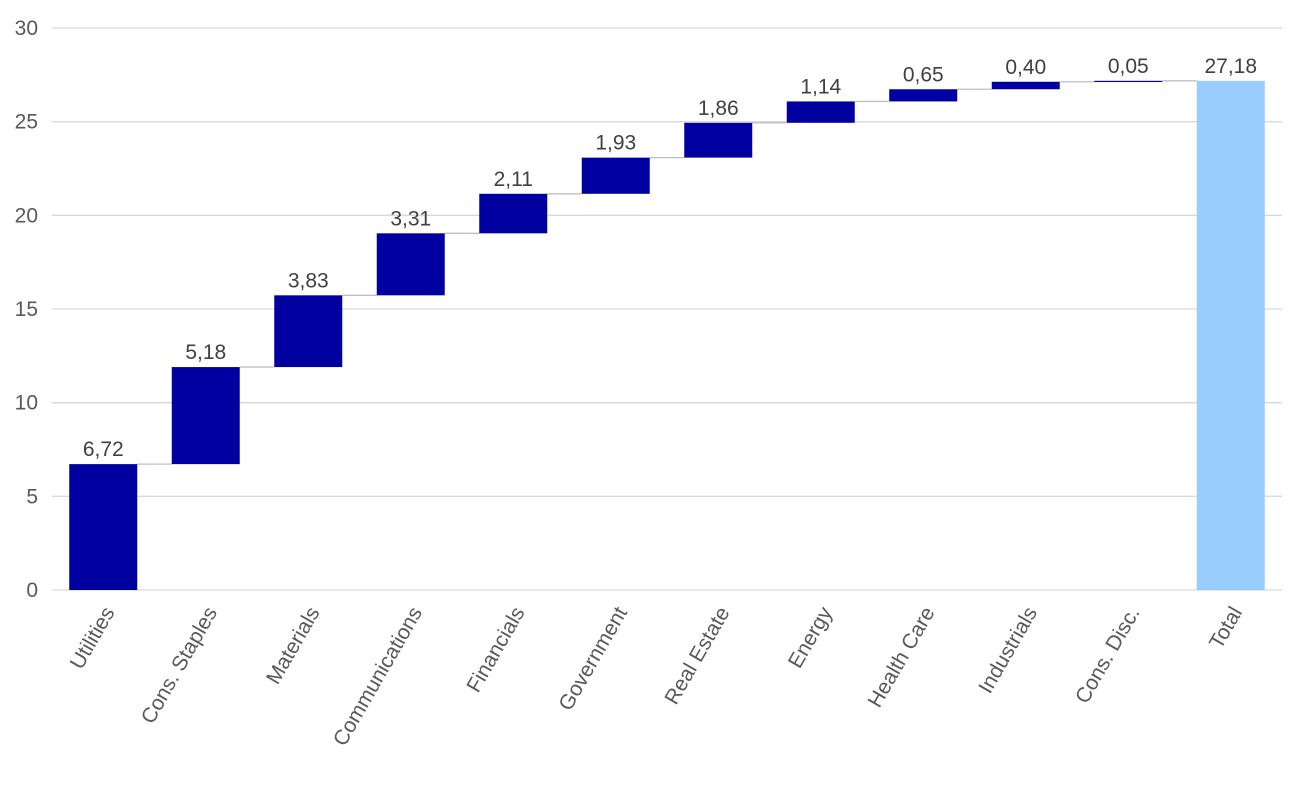  Describe the element at coordinates (378, 676) in the screenshot. I see `x-tick-label: Communications` at that location.